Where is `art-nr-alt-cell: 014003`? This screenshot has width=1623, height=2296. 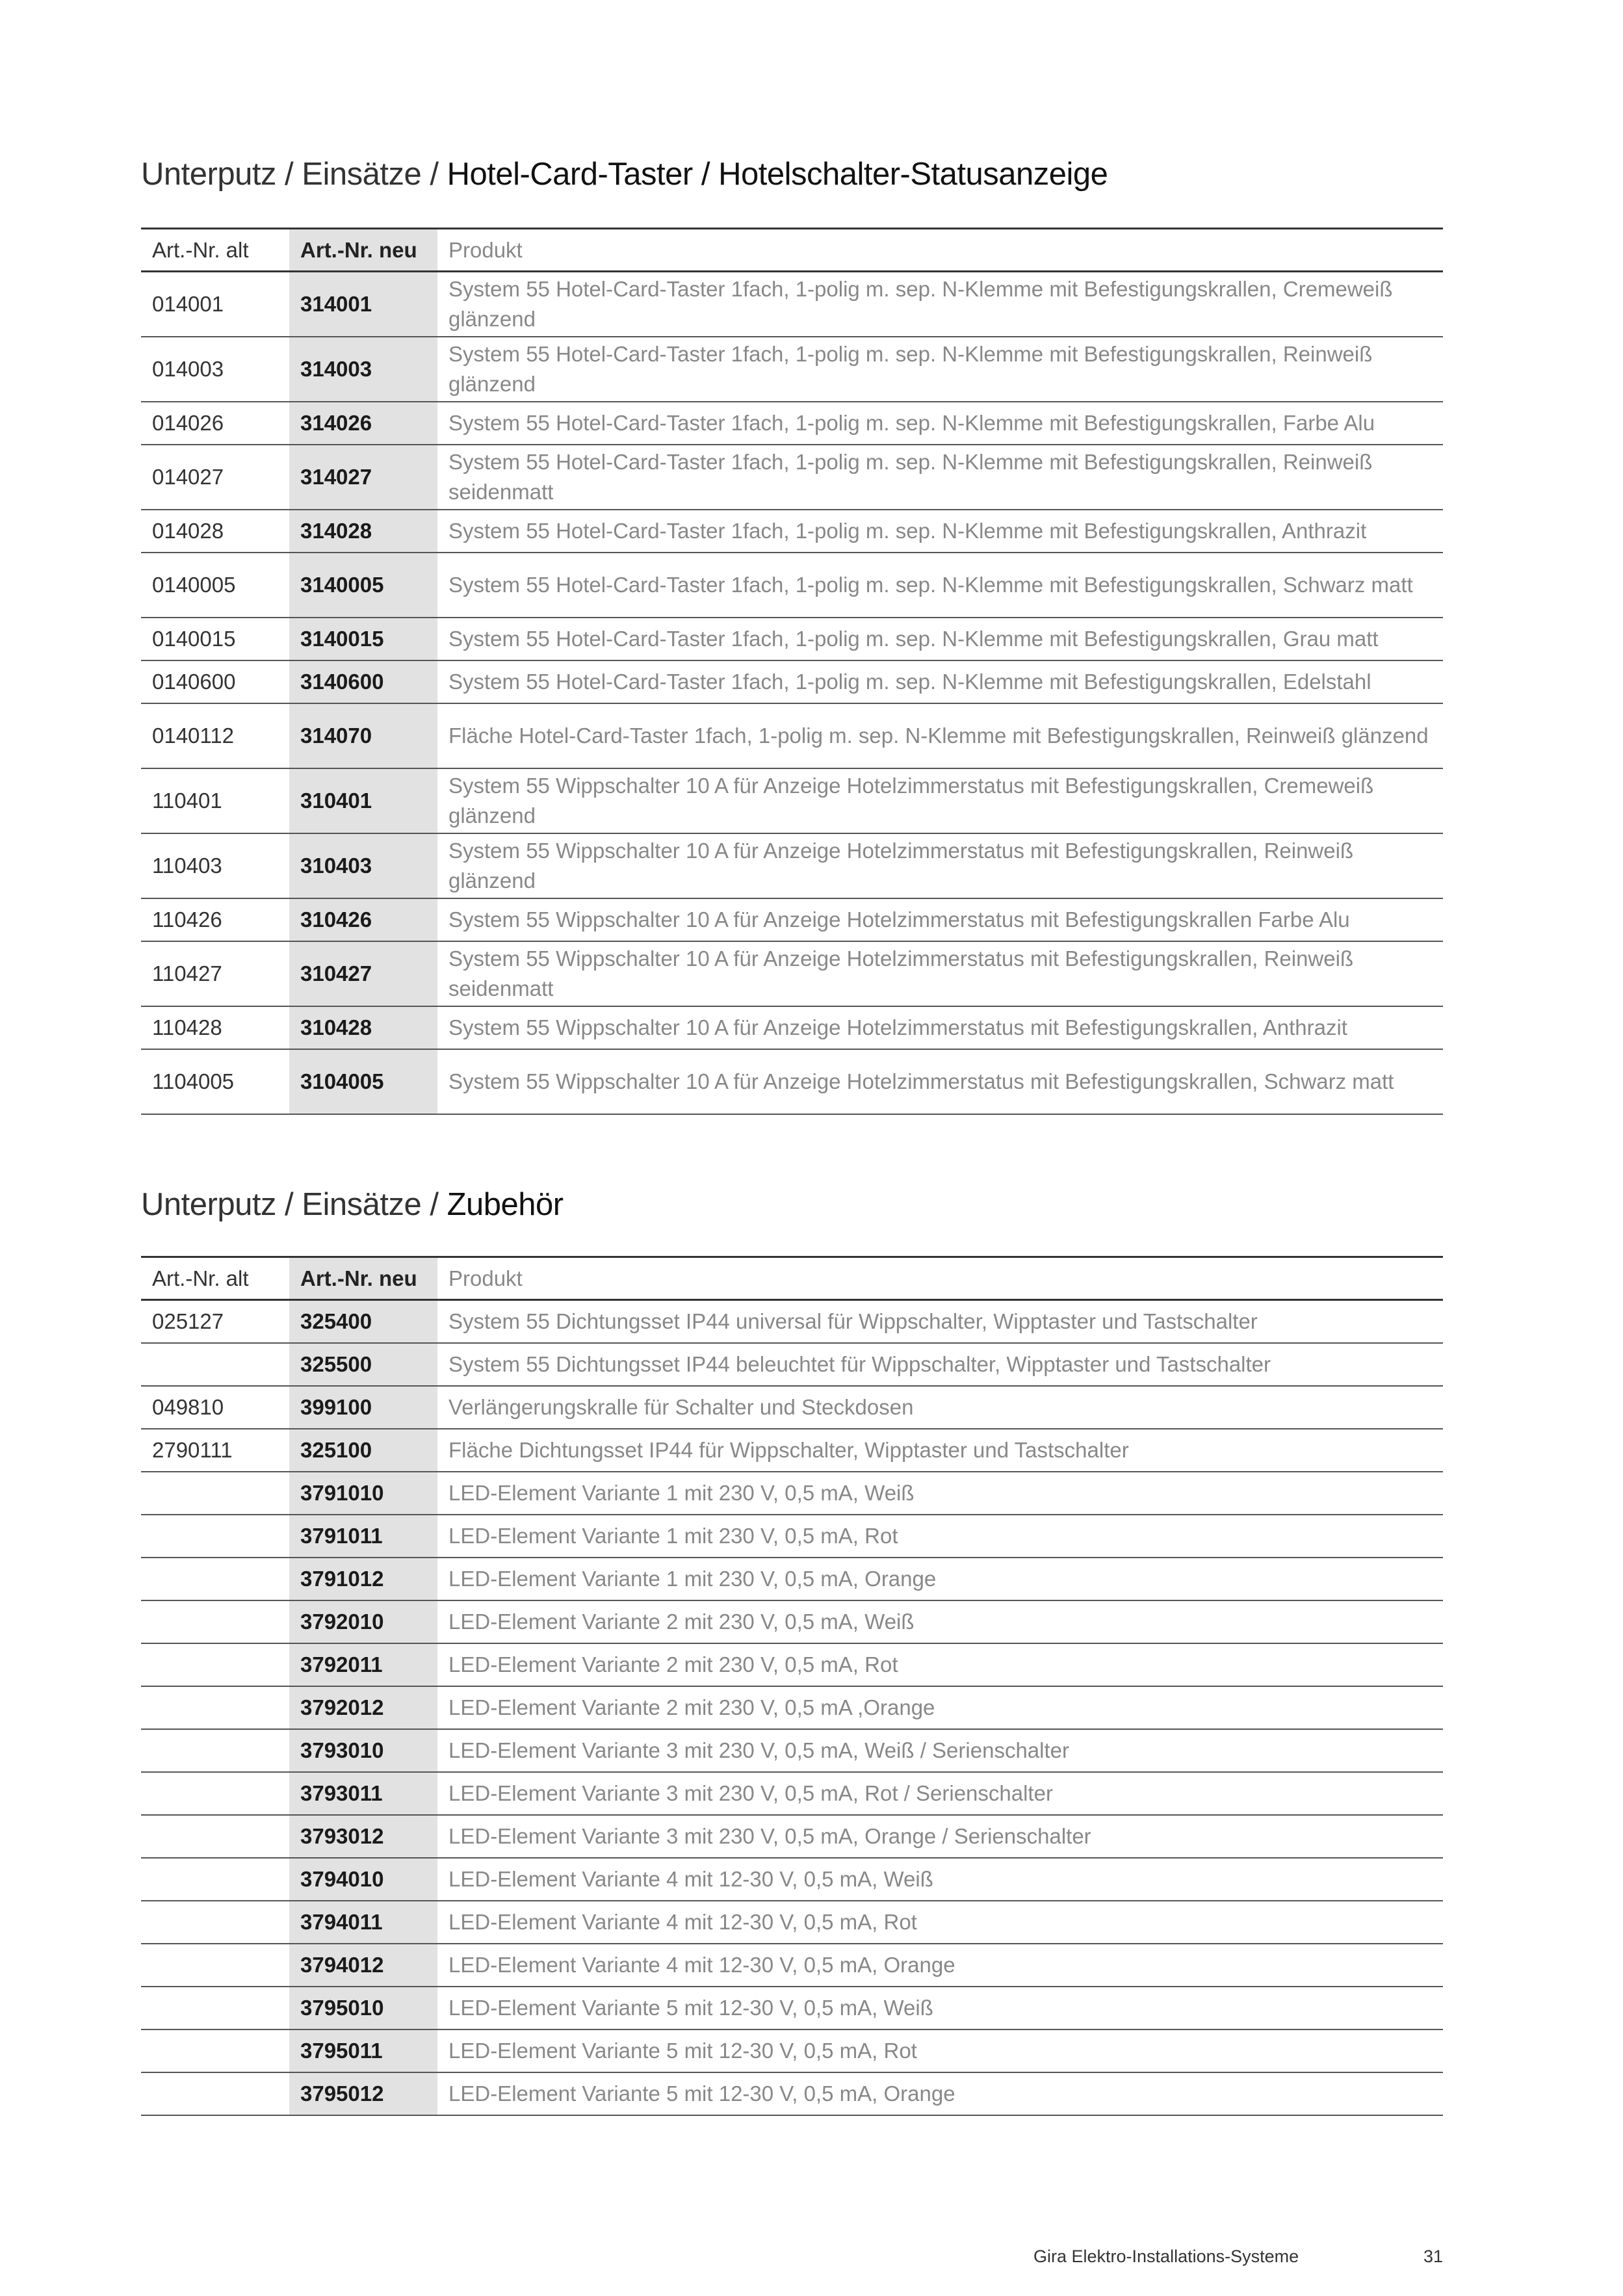
art-nr-alt-cell: 014003 is located at coordinates (215, 369).